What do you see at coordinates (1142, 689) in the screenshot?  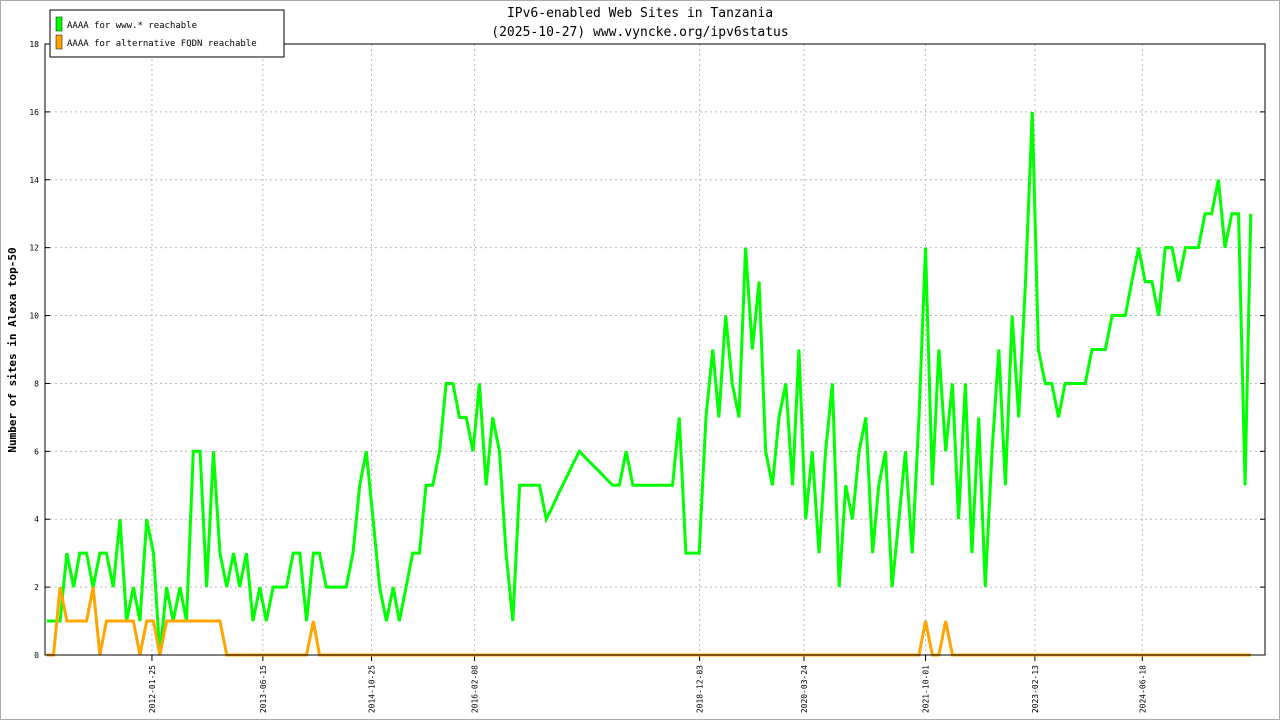 I see `x-tick-label: 2024-06-18` at bounding box center [1142, 689].